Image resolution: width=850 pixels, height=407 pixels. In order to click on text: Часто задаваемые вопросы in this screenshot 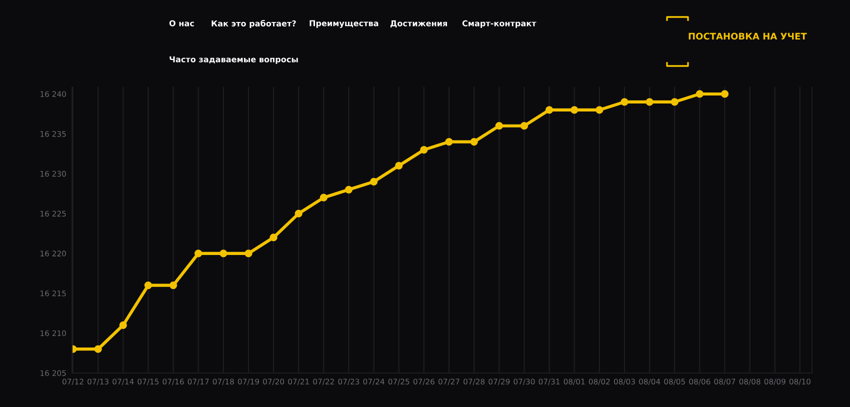, I will do `click(234, 60)`.